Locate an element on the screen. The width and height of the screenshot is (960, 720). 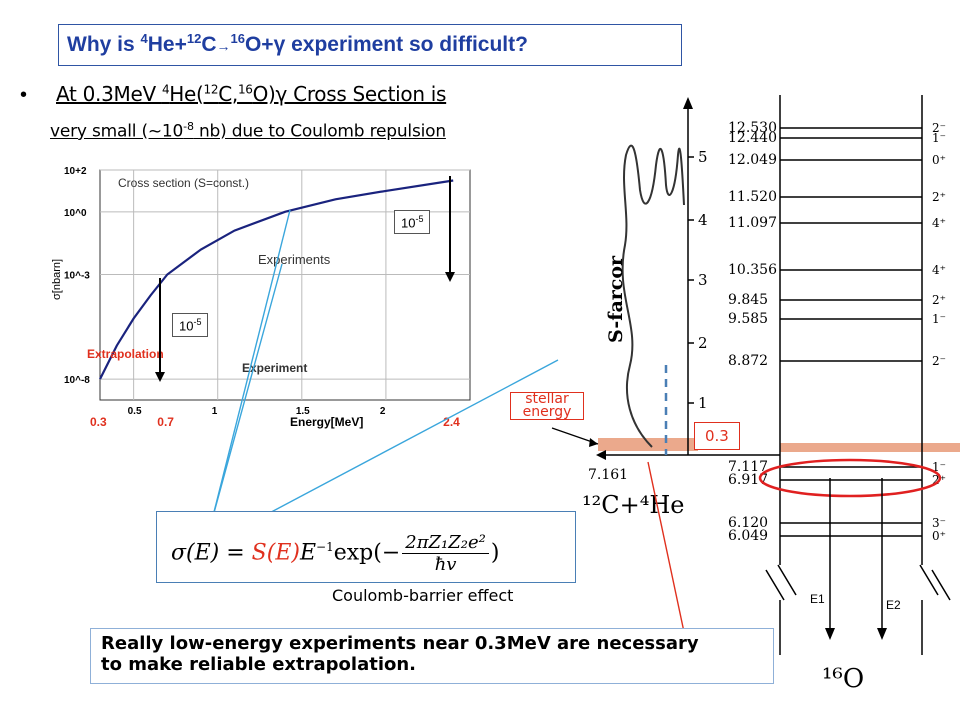
s-factor-curve is located at coordinates (653, 296).